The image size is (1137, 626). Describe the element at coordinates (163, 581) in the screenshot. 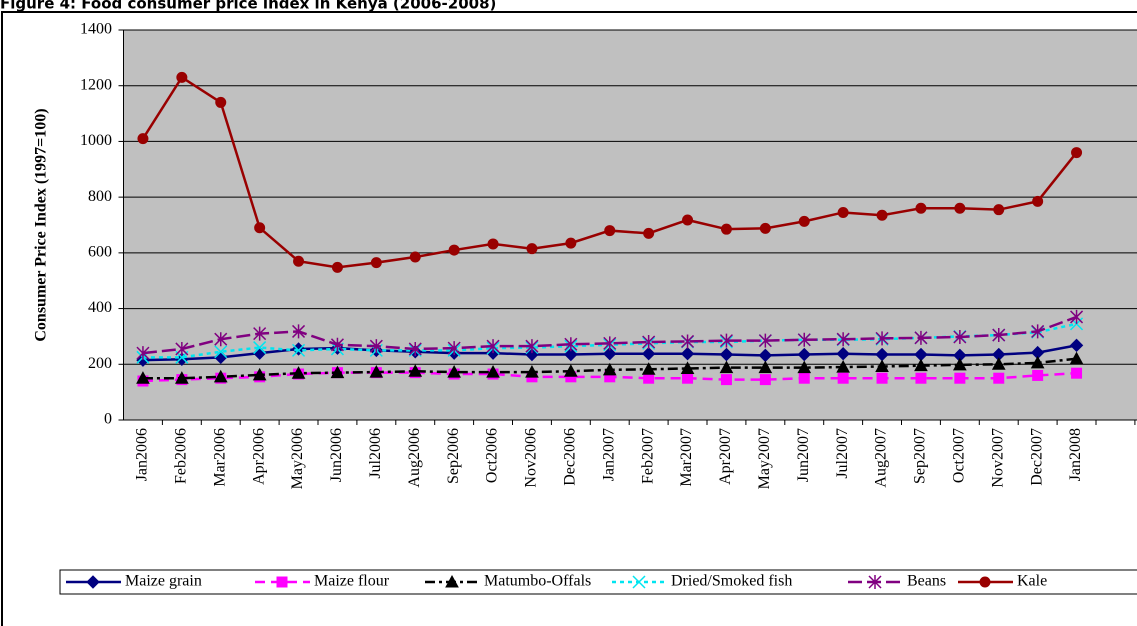

I see `legend-label: Maize grain` at that location.